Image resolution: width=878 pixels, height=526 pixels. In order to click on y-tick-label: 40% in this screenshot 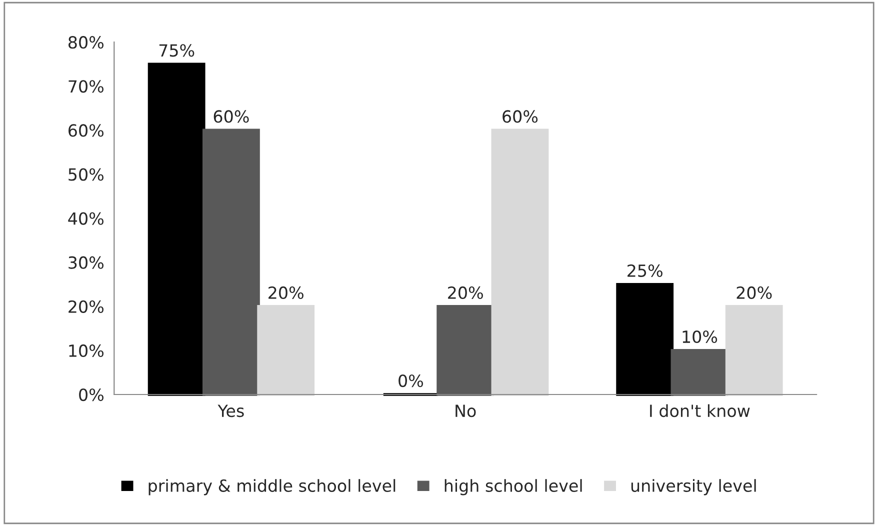, I will do `click(86, 218)`.